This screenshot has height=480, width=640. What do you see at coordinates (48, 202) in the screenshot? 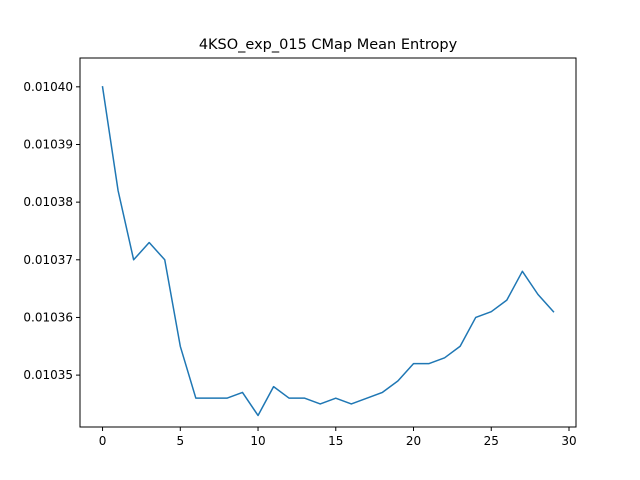
I see `y-tick-label: 0.01038` at bounding box center [48, 202].